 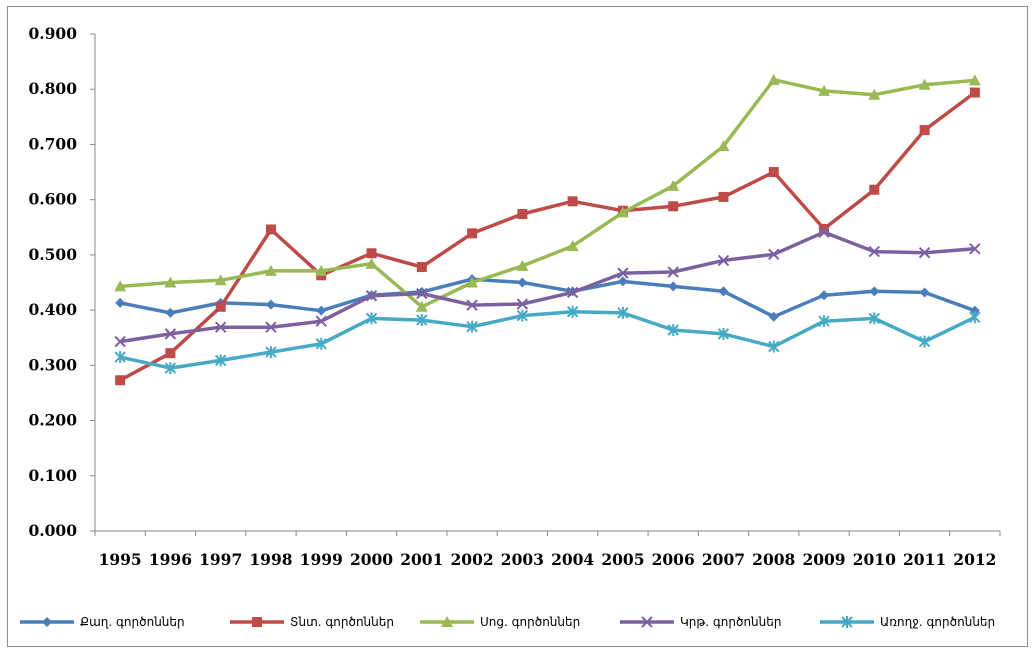 What do you see at coordinates (321, 559) in the screenshot?
I see `x-tick-label: 1999` at bounding box center [321, 559].